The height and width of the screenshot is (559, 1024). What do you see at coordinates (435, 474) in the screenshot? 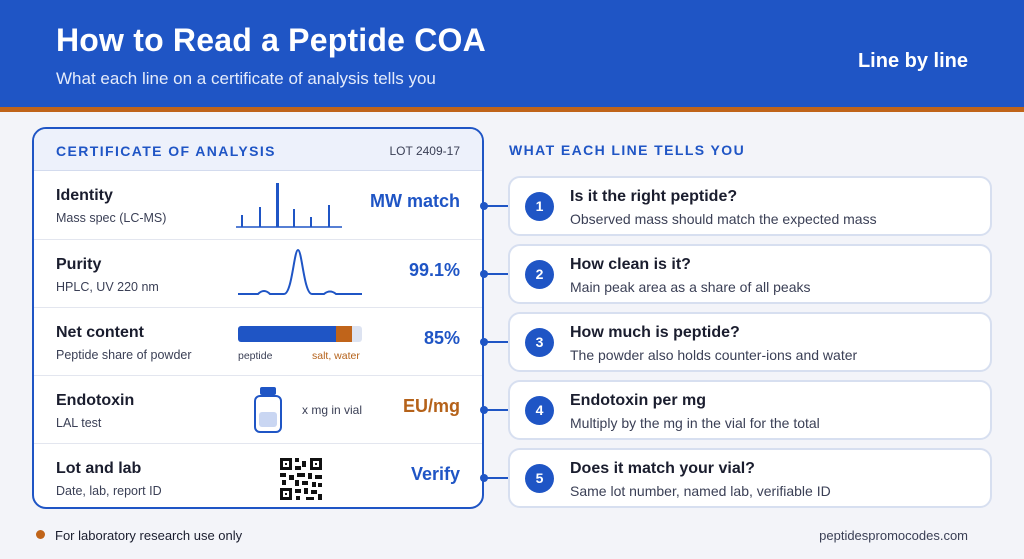
I see `row-value: Verify` at bounding box center [435, 474].